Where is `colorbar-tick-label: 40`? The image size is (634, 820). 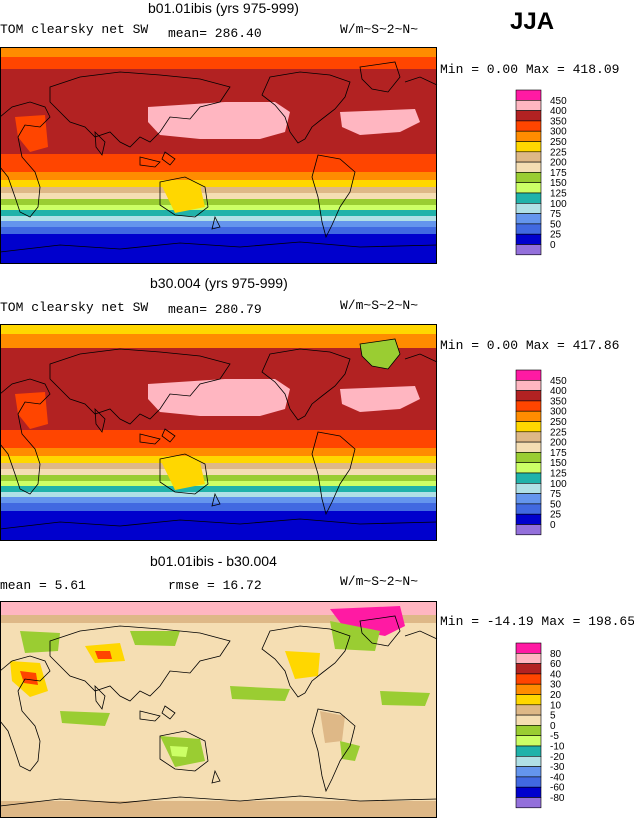
colorbar-tick-label: 40 is located at coordinates (556, 674).